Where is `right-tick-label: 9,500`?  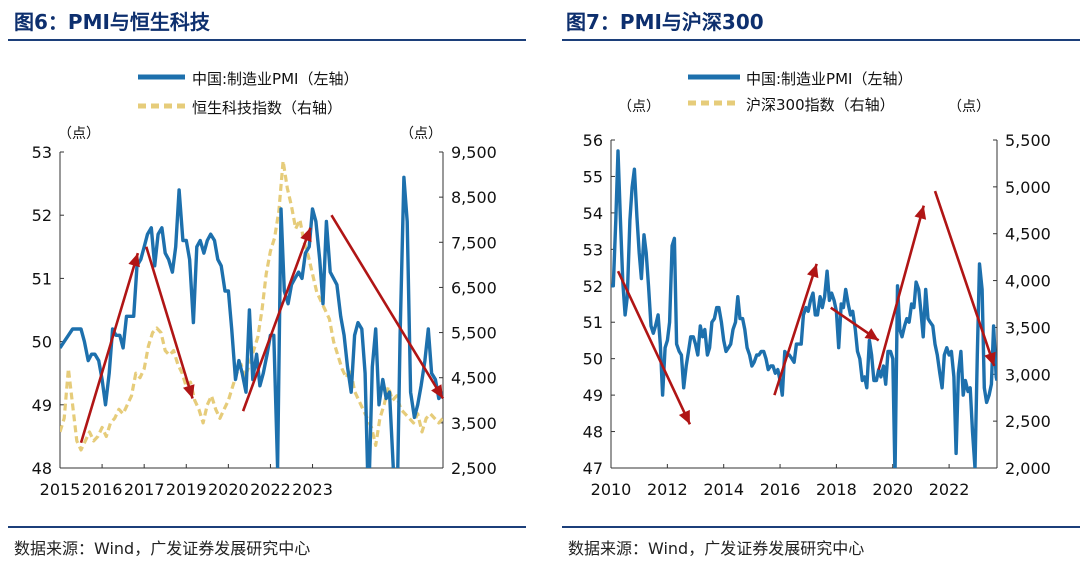
right-tick-label: 9,500 is located at coordinates (474, 152).